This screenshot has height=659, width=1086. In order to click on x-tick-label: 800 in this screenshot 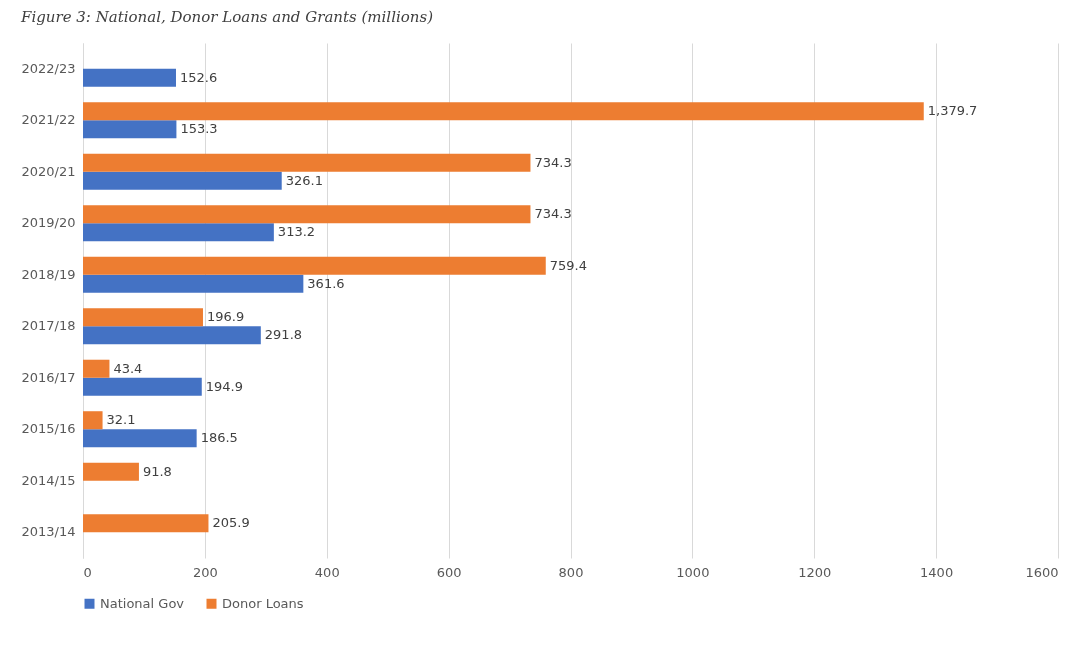, I will do `click(571, 572)`.